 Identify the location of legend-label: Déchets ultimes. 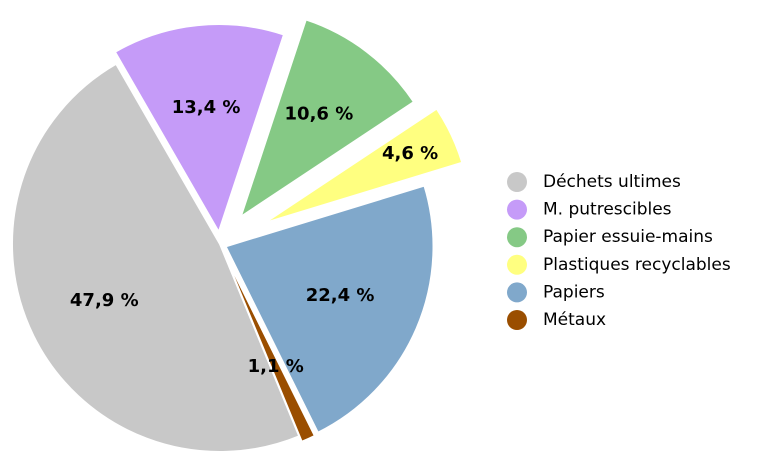
(612, 182).